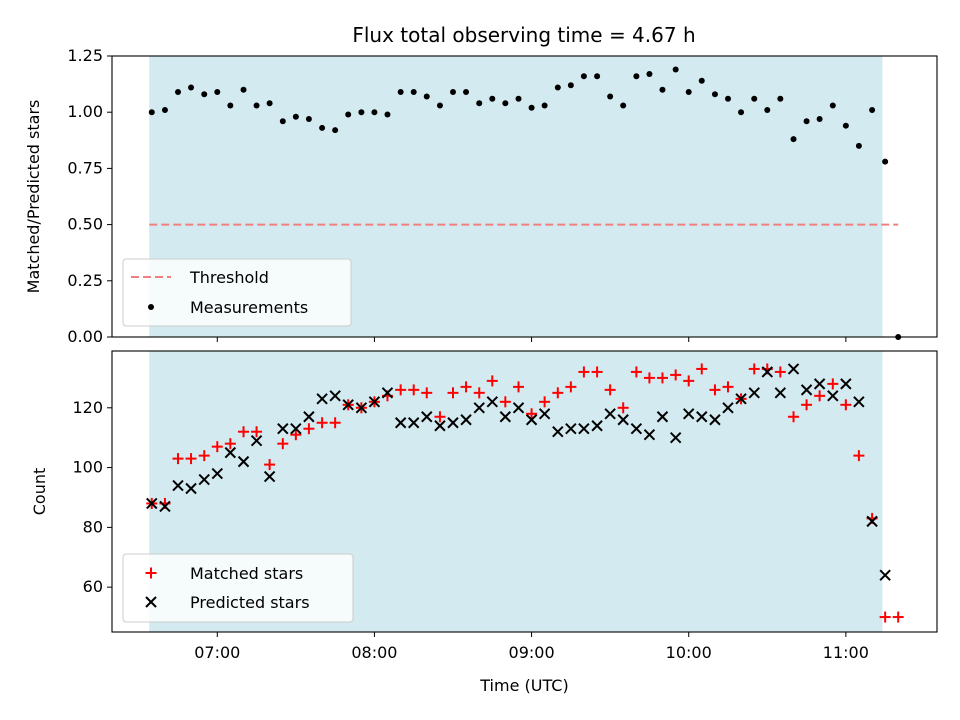 The image size is (960, 720). I want to click on legend-matched-label: Matched stars, so click(246, 573).